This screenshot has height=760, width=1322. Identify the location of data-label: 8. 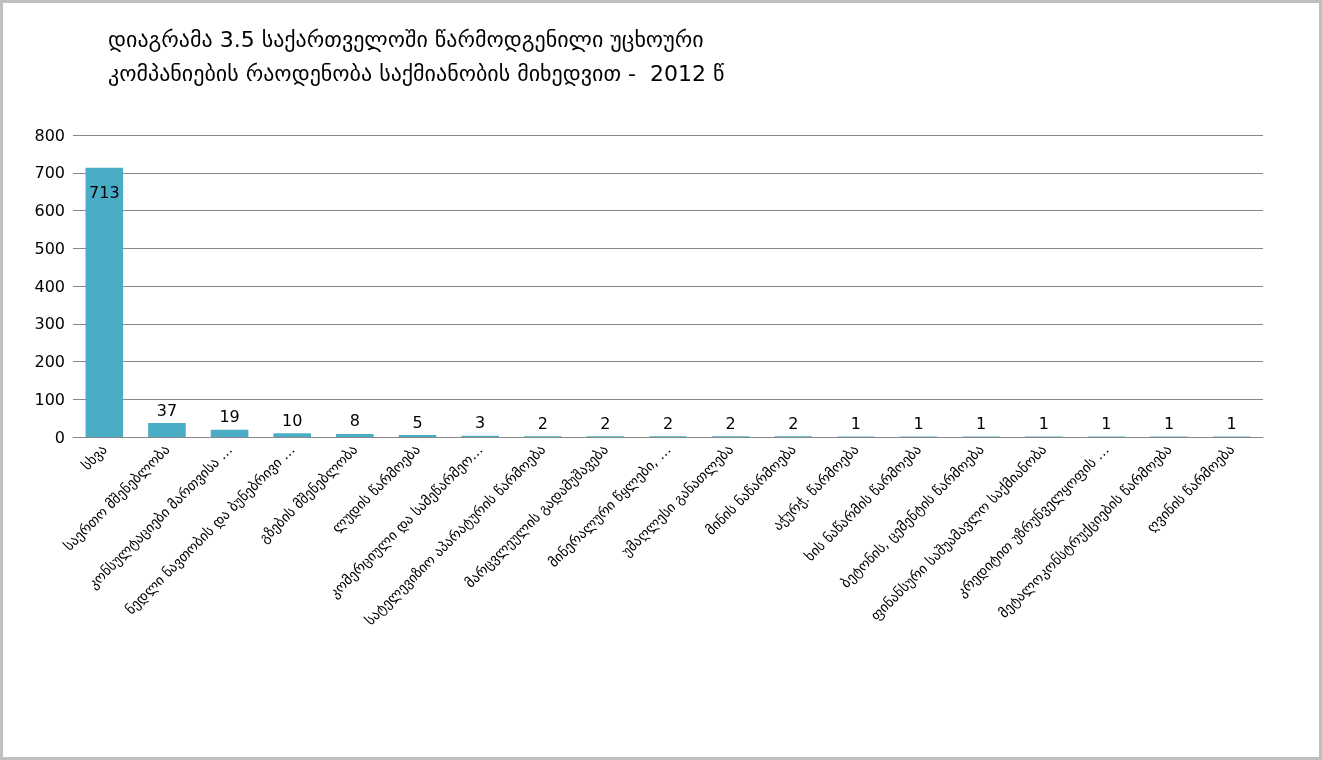
(354, 421).